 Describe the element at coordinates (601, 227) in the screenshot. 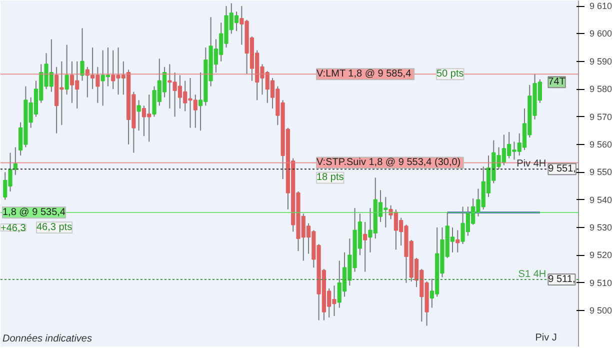

I see `y-tick-label: 9 530` at that location.